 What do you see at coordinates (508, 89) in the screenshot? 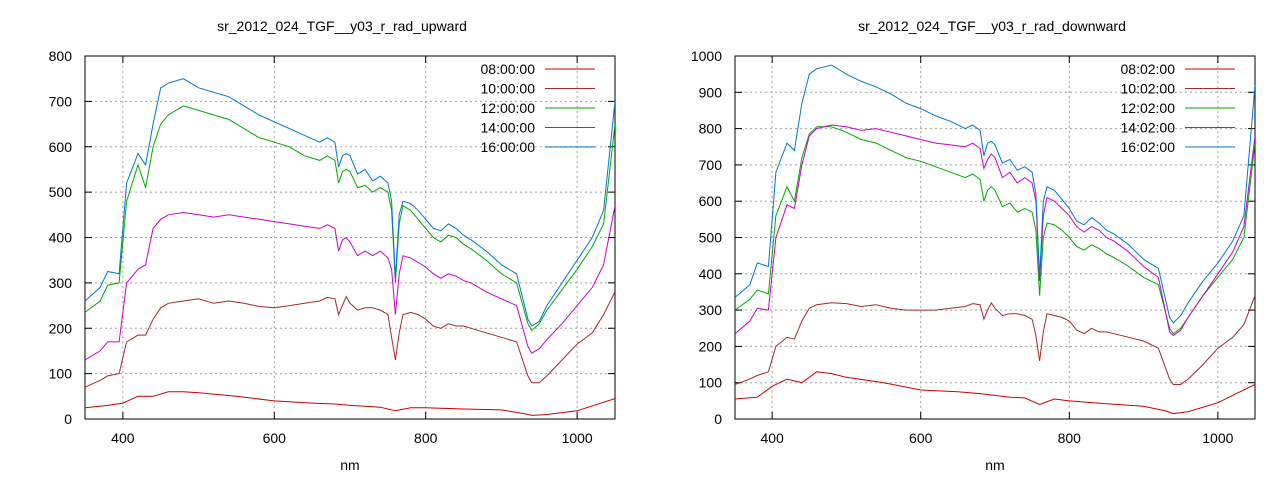
I see `legend-label-2: 10:00:00` at bounding box center [508, 89].